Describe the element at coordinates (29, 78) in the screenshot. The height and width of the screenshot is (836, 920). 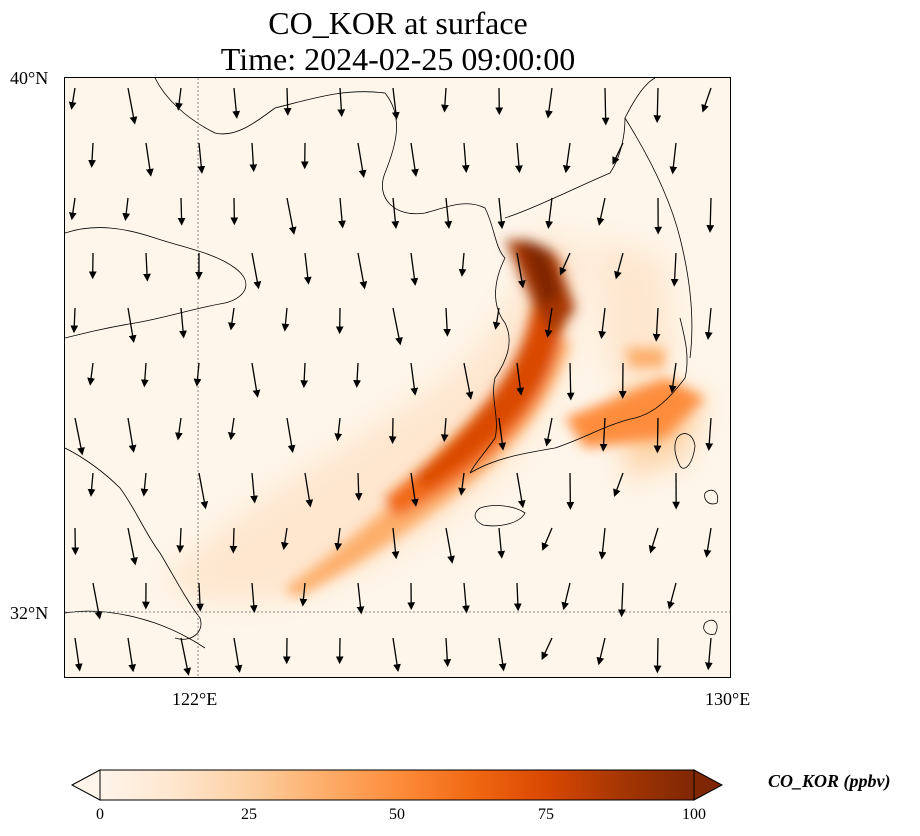
I see `lat-label-40n: 40°N` at that location.